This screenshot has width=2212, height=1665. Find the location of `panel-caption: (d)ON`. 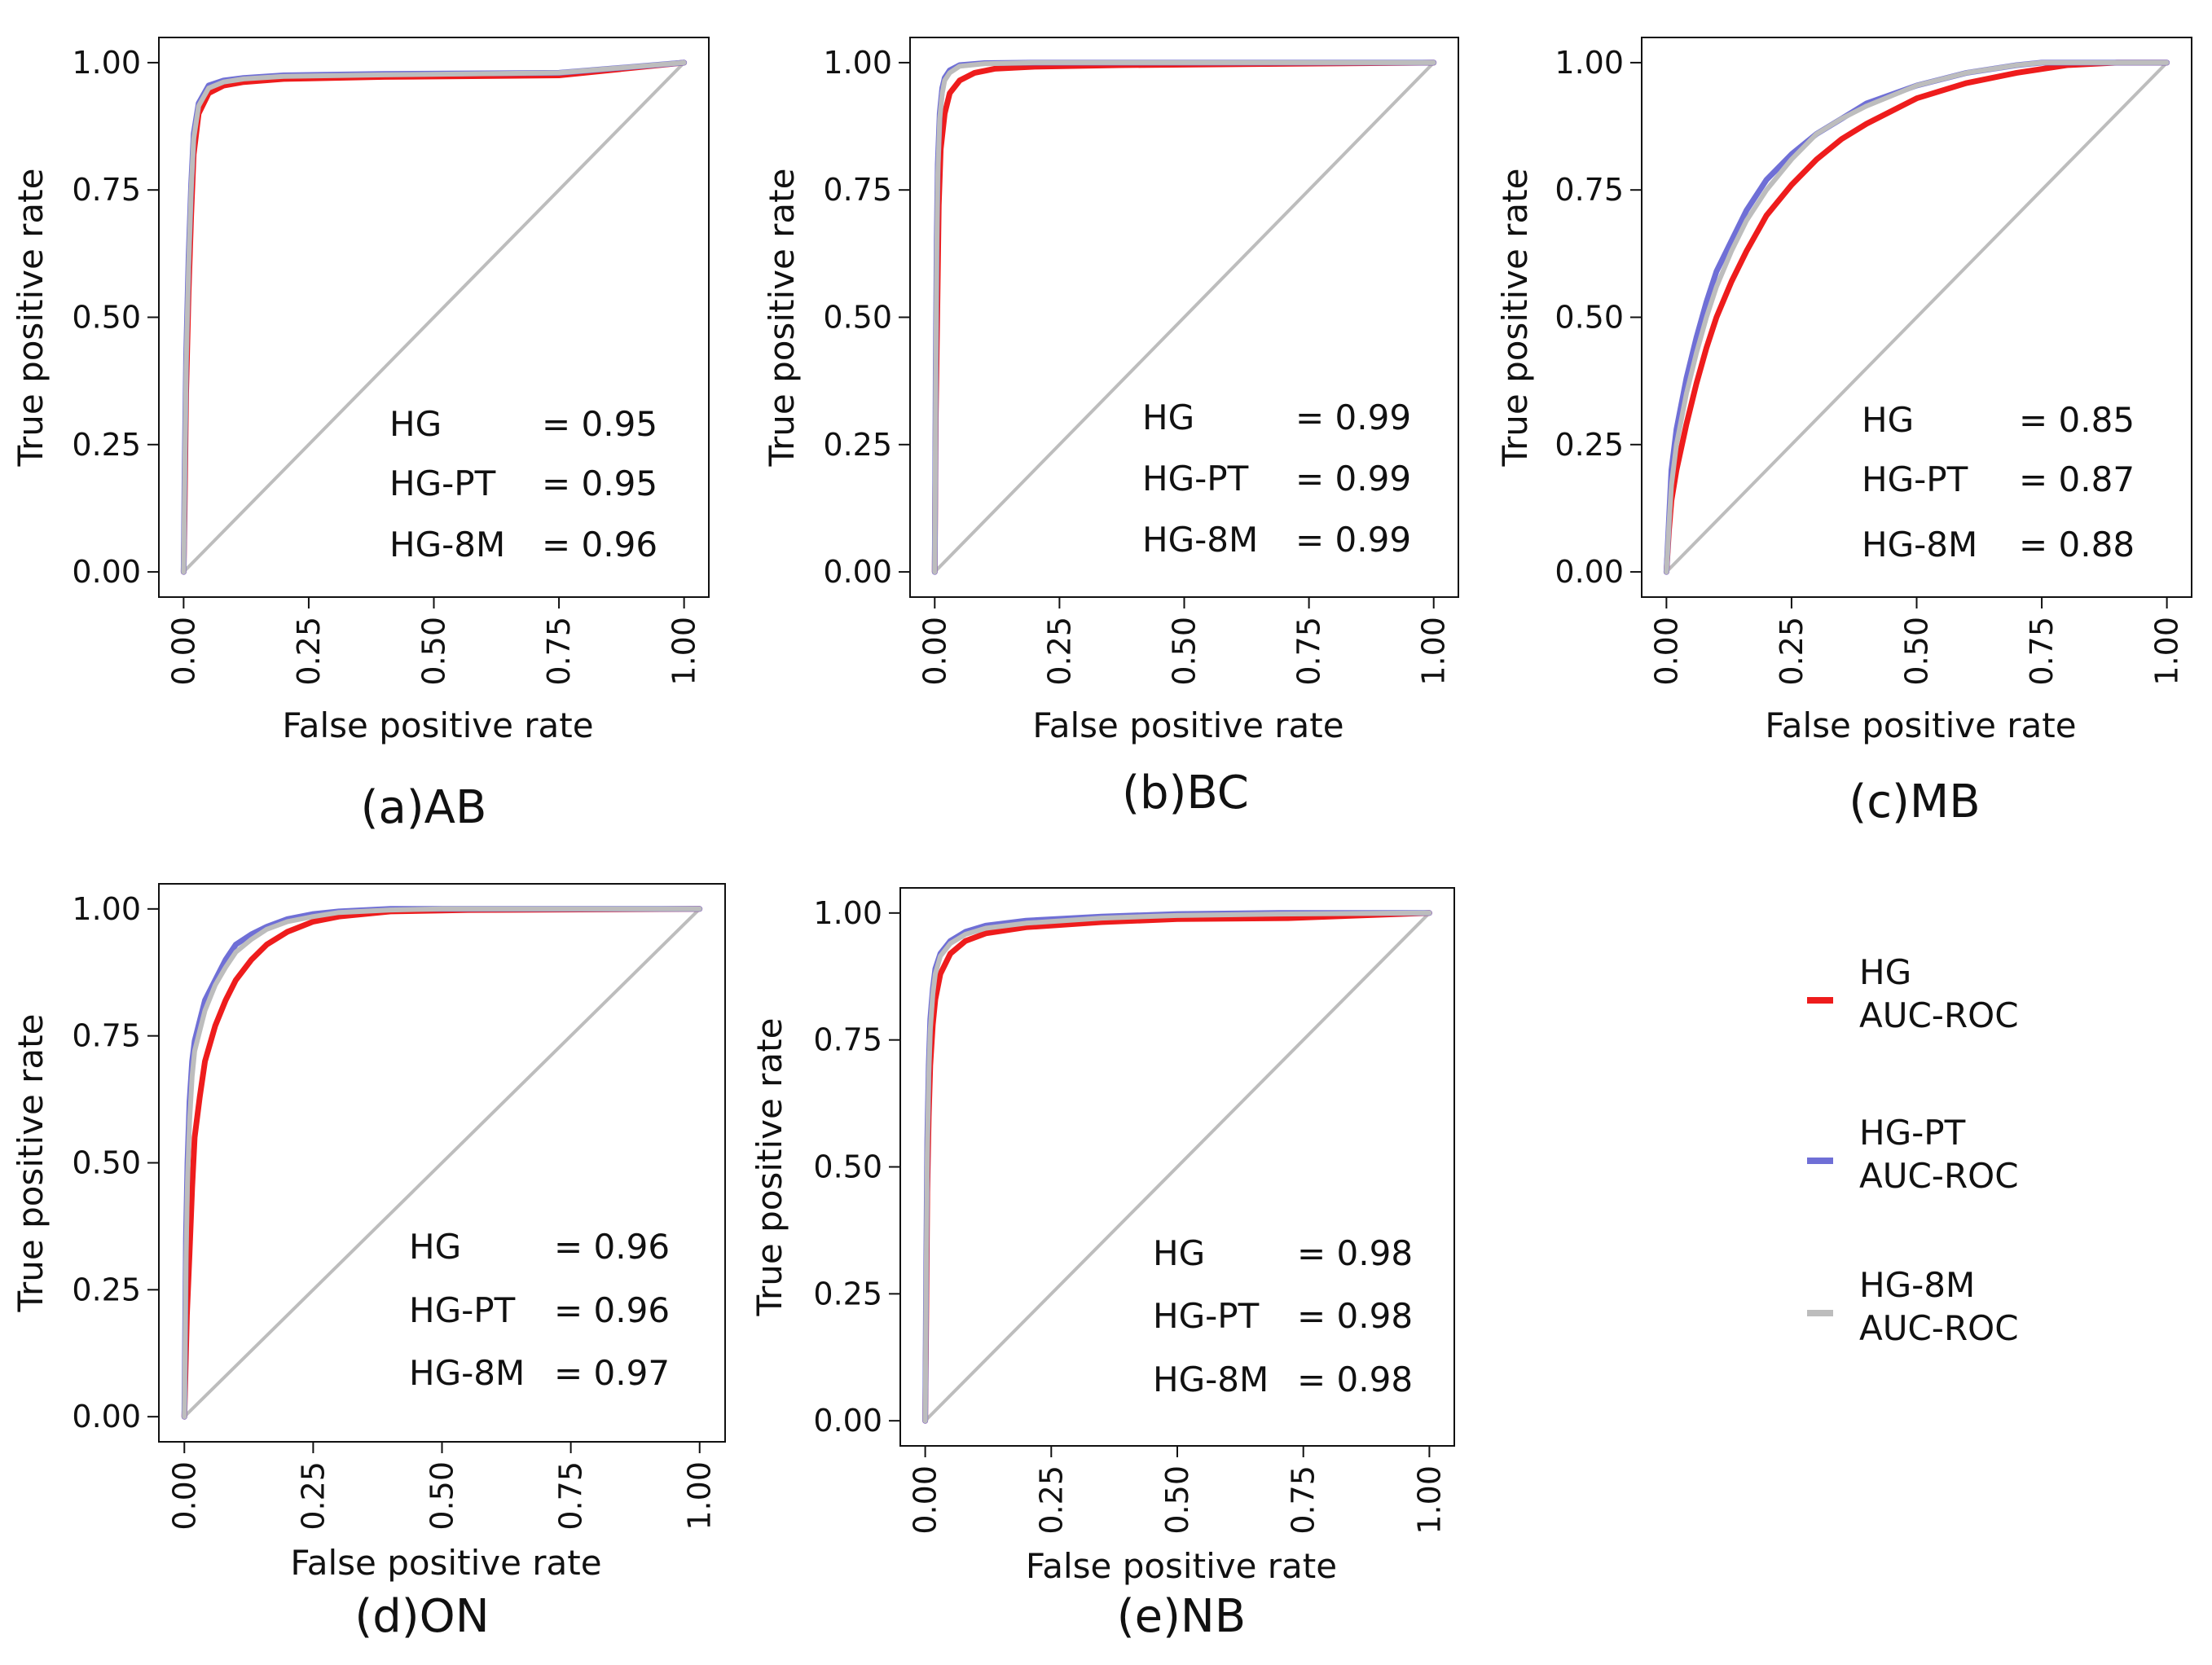

panel-caption: (d)ON is located at coordinates (422, 1617).